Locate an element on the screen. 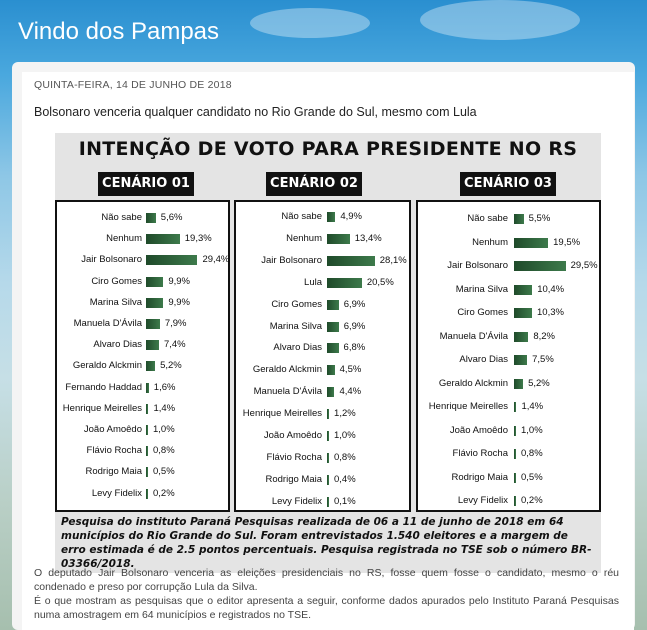 The width and height of the screenshot is (647, 630). candidate-label: Fernando Haddad is located at coordinates (103, 387).